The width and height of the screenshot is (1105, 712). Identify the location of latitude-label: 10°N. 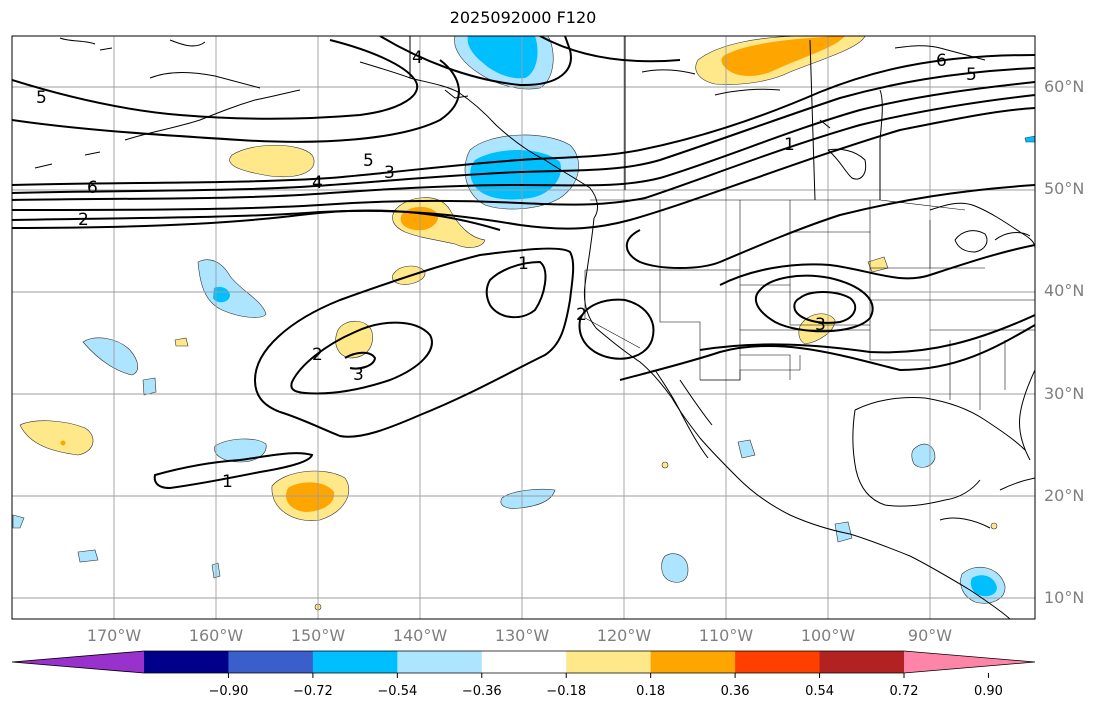
(1064, 597).